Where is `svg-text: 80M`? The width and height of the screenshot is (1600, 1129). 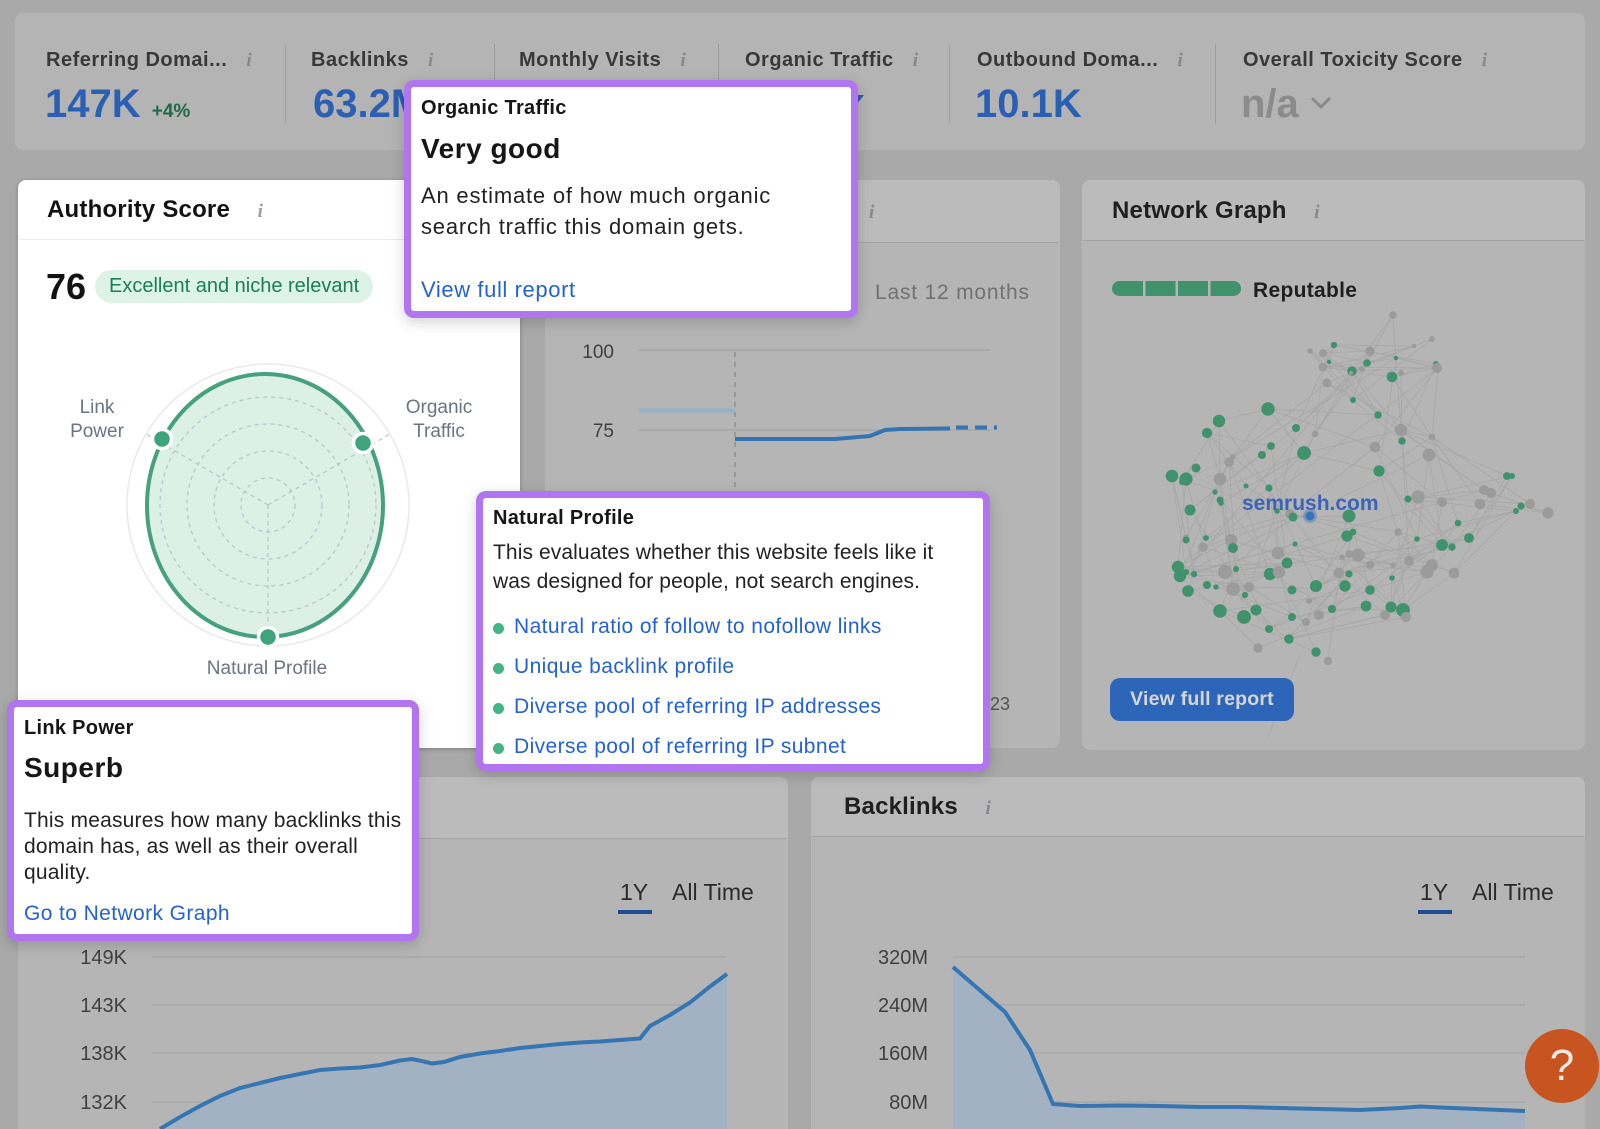
svg-text: 80M is located at coordinates (908, 1103).